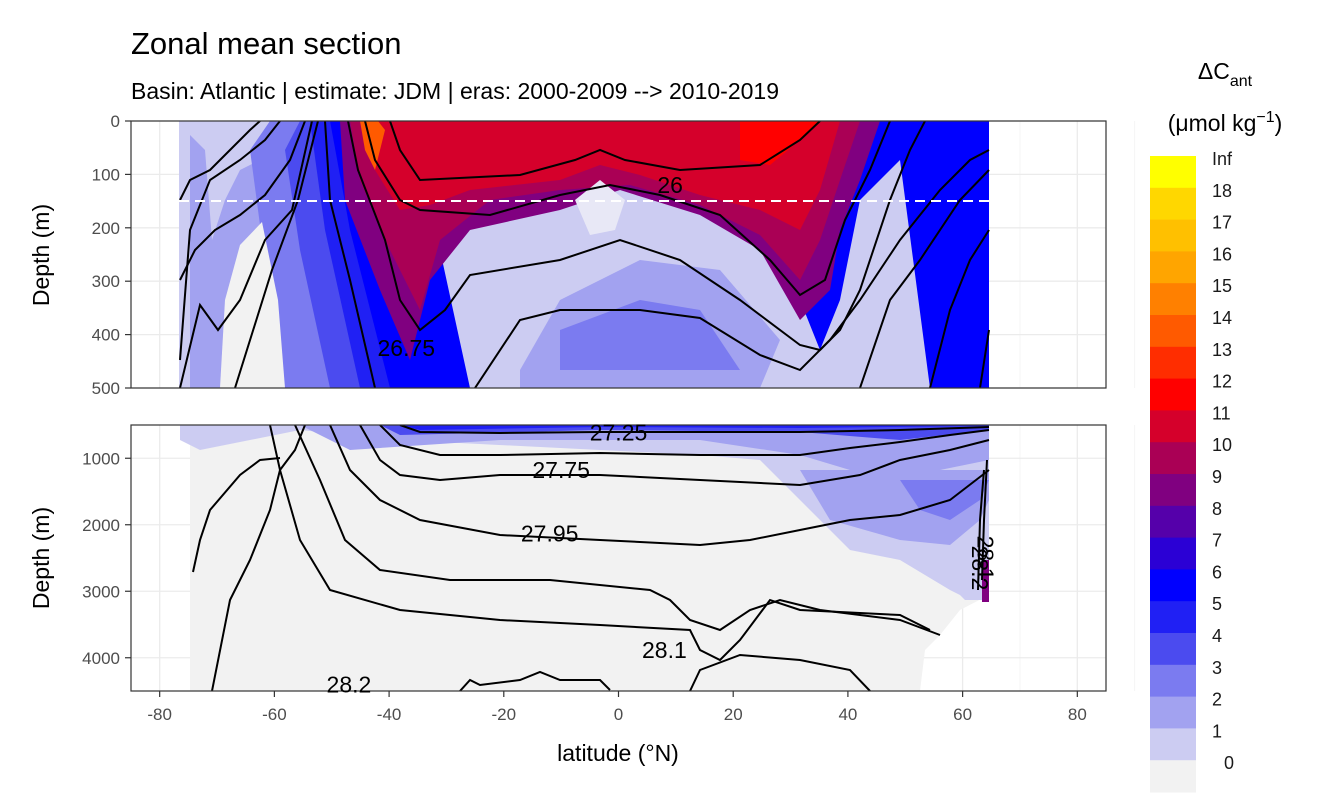 This screenshot has height=806, width=1344. Describe the element at coordinates (1077, 714) in the screenshot. I see `x-tick-label: 80` at that location.